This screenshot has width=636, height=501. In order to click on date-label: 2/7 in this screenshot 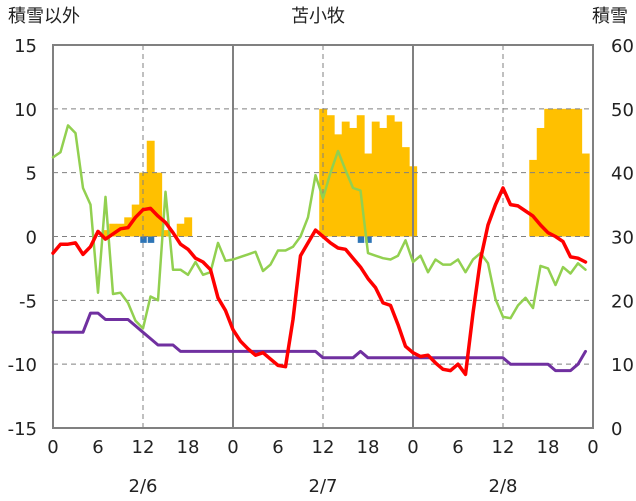, I will do `click(323, 486)`.